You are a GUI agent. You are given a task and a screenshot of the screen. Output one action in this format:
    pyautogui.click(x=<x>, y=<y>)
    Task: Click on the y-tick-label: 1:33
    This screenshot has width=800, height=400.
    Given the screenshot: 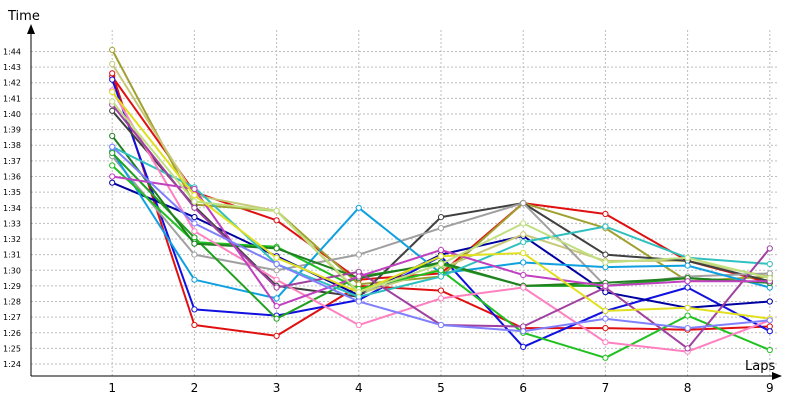 What is the action you would take?
    pyautogui.click(x=12, y=223)
    